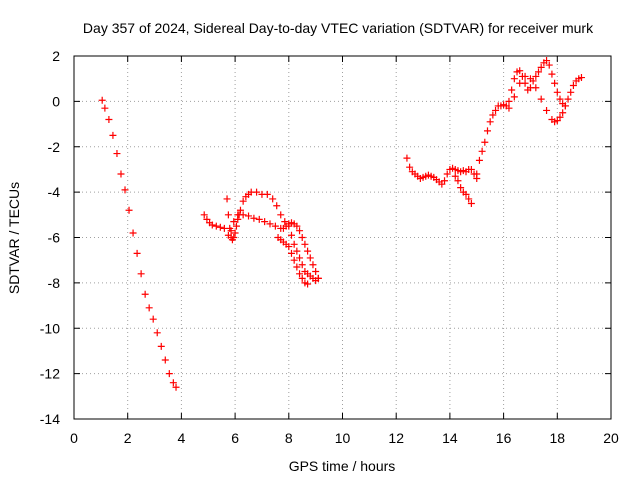 This screenshot has width=640, height=480. What do you see at coordinates (54, 238) in the screenshot?
I see `y-tick-label: -6` at bounding box center [54, 238].